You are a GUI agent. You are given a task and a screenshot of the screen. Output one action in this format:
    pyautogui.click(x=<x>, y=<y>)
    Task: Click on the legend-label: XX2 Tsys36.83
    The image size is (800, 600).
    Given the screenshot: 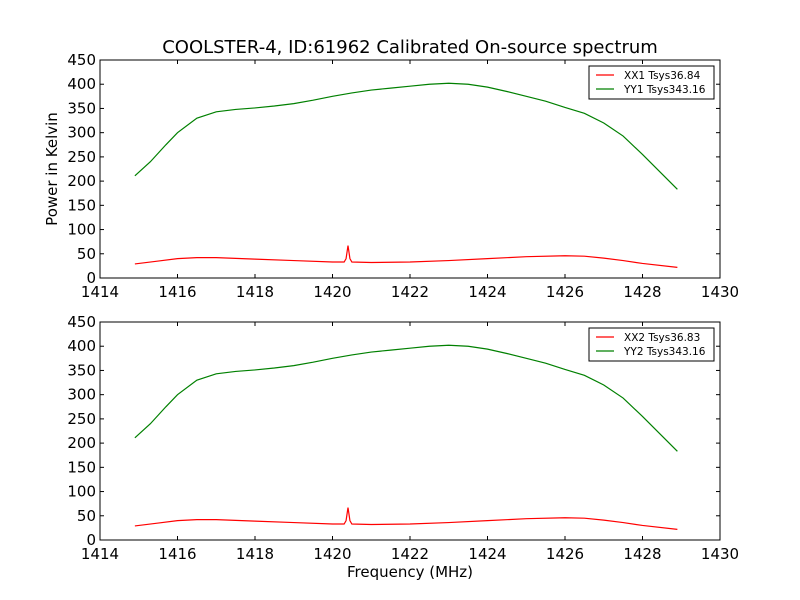 What is the action you would take?
    pyautogui.click(x=662, y=338)
    